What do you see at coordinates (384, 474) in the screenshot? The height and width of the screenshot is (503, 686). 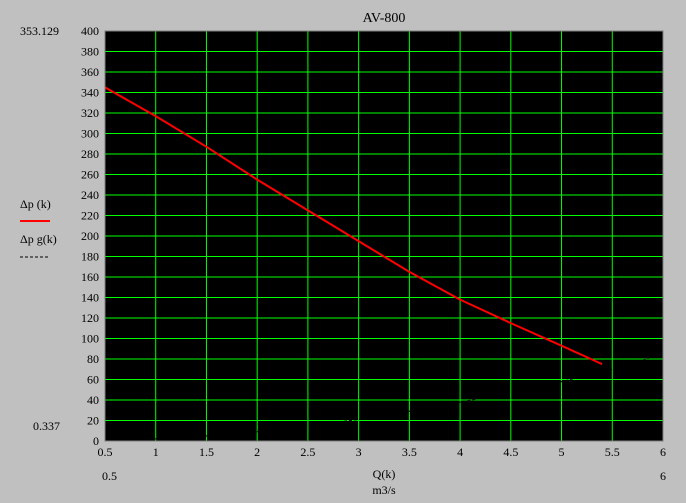 I see `x-axis-label: Q(k)` at bounding box center [384, 474].